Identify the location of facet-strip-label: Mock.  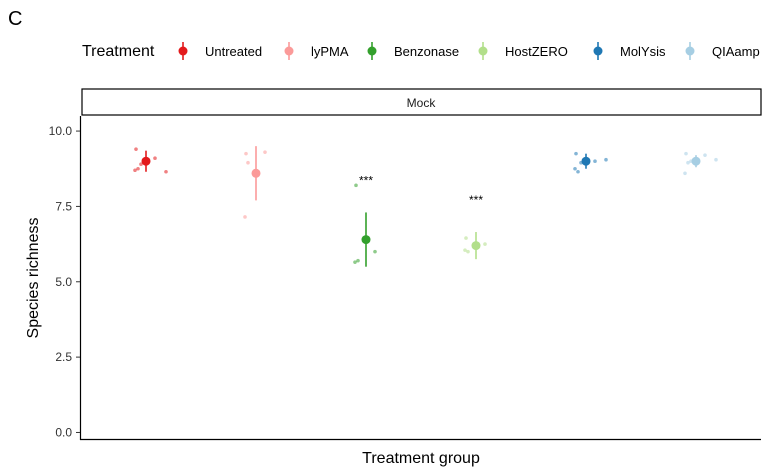
(422, 103).